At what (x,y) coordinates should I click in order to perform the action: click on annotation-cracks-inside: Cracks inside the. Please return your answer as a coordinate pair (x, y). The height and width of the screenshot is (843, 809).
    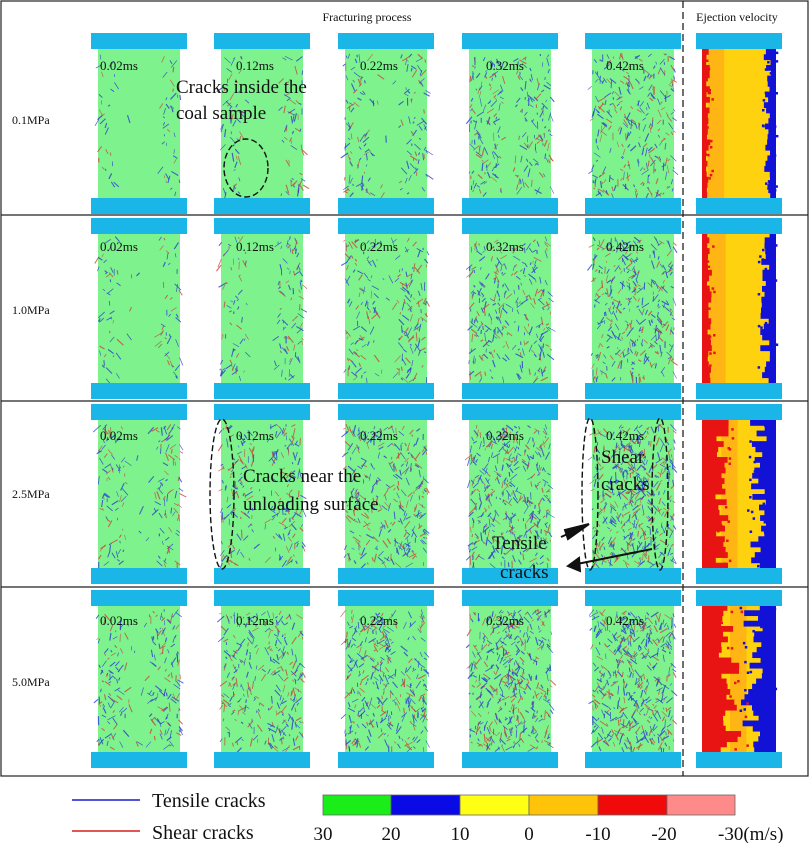
    Looking at the image, I should click on (241, 87).